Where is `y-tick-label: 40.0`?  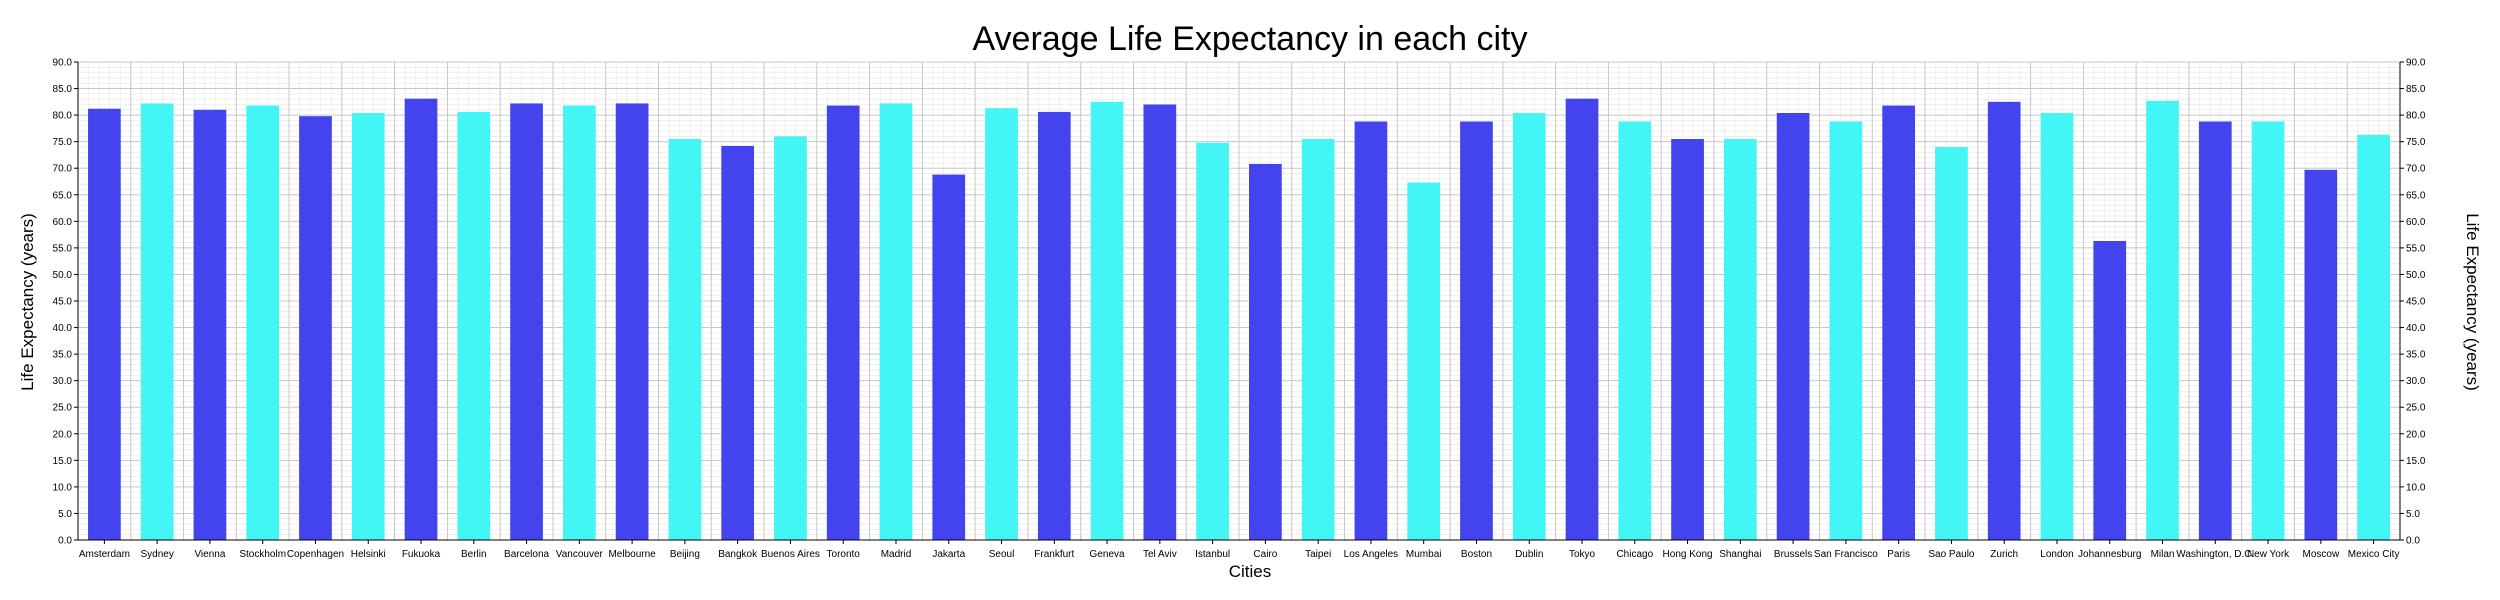 y-tick-label: 40.0 is located at coordinates (63, 328).